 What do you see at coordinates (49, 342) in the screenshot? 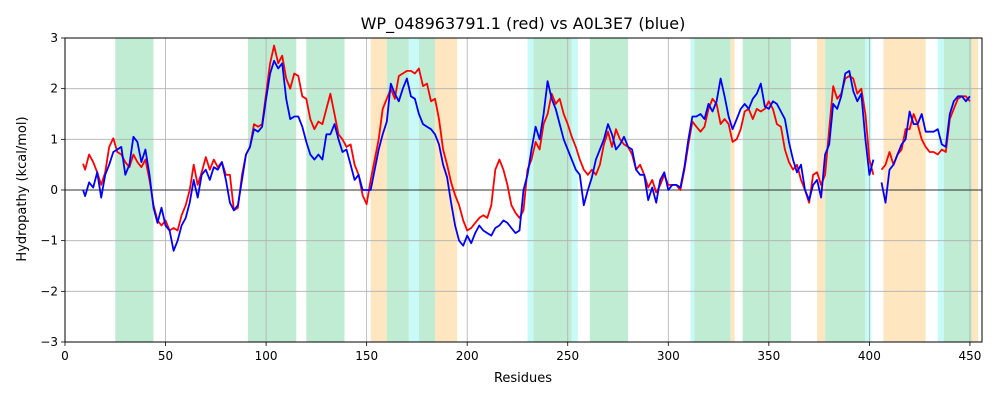
I see `y-tick-label-0: −3` at bounding box center [49, 342].